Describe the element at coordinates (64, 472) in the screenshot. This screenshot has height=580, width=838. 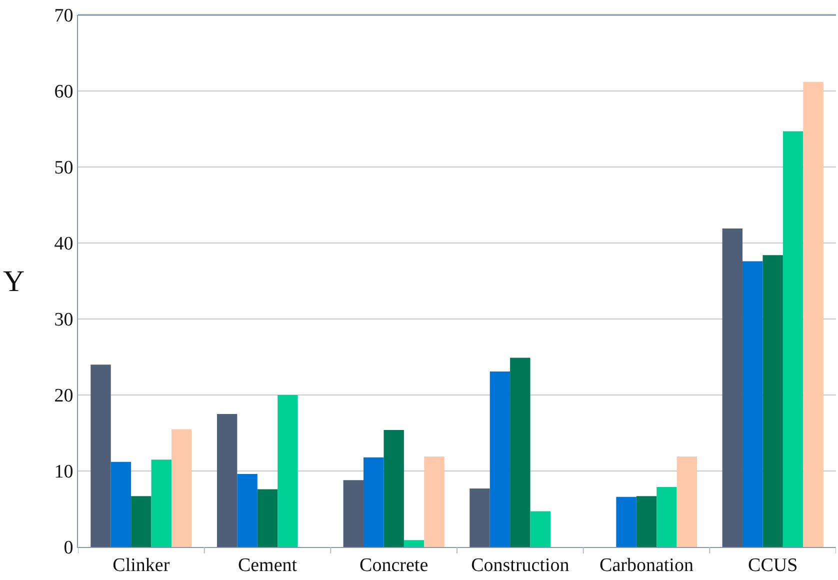
I see `y-tick-label: 10` at that location.